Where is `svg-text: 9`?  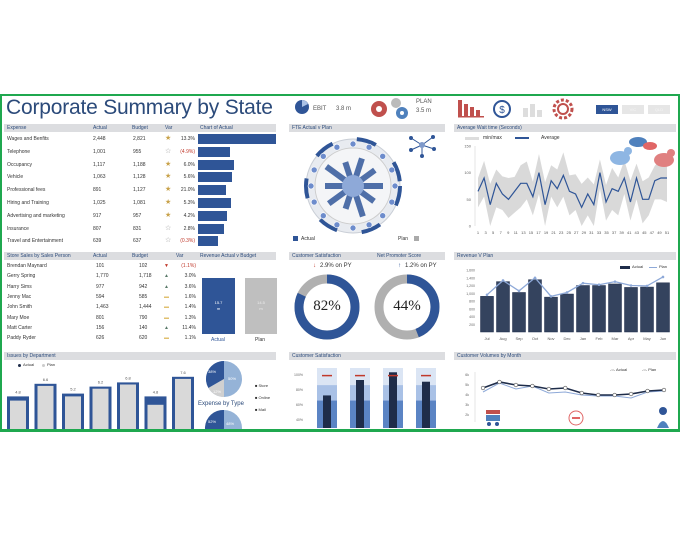
svg-text: 9 is located at coordinates (508, 232).